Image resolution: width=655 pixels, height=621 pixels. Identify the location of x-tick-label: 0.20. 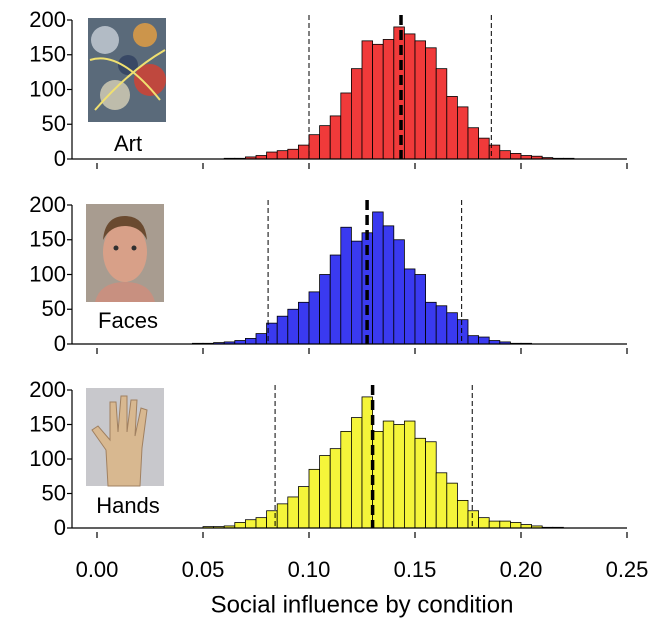
(521, 569).